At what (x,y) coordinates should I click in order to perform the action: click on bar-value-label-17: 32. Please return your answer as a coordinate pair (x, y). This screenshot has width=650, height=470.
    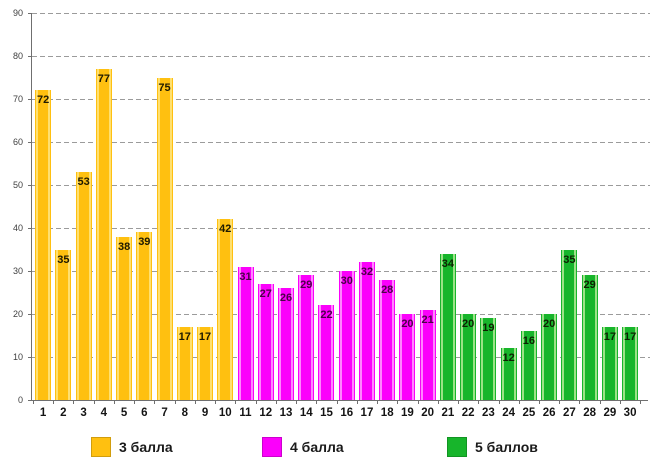
    Looking at the image, I should click on (367, 272).